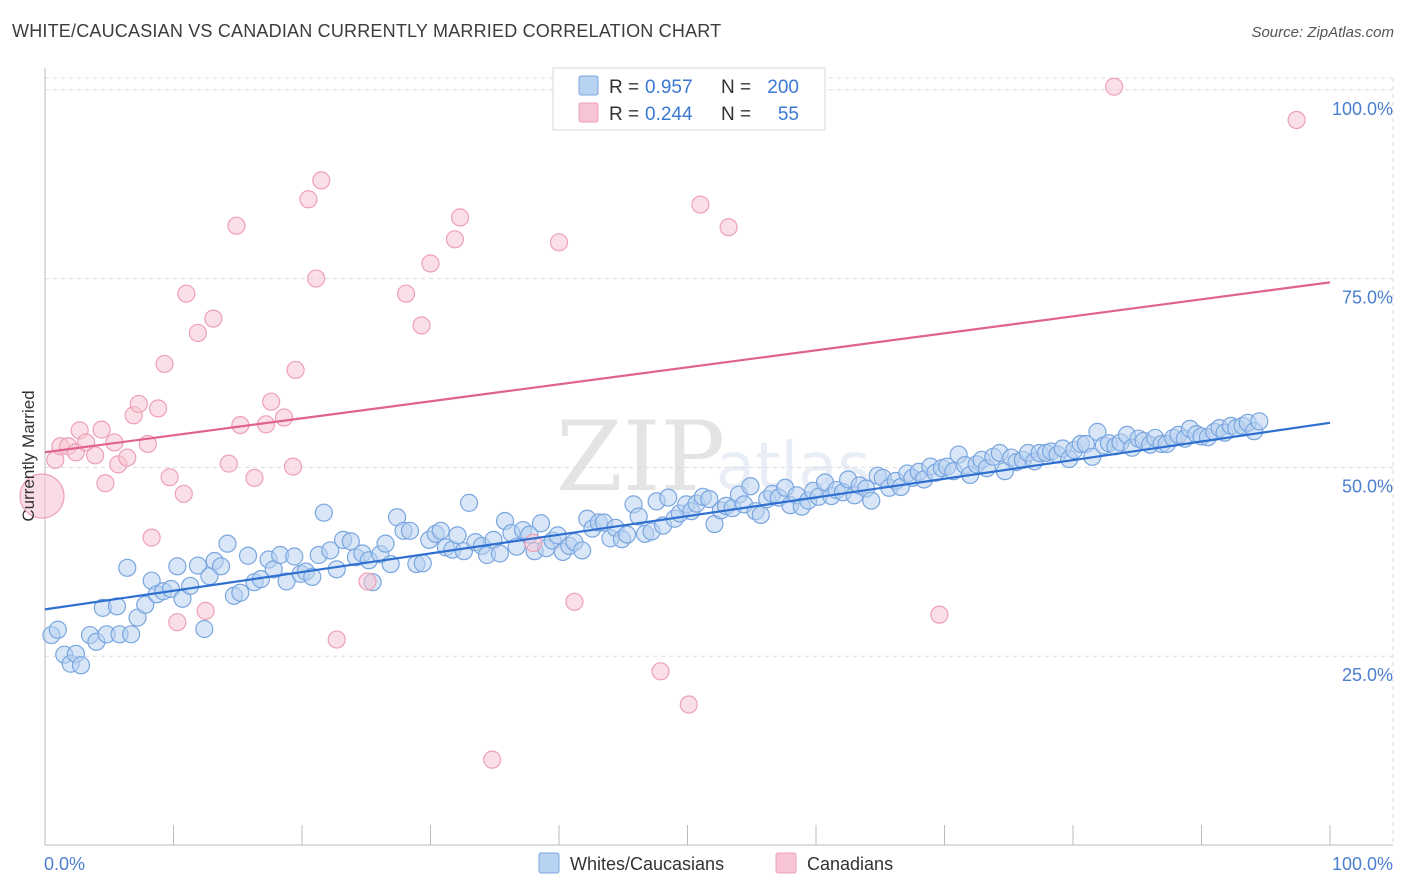  I want to click on bottom-legend-label-canadians: Canadians, so click(850, 864).